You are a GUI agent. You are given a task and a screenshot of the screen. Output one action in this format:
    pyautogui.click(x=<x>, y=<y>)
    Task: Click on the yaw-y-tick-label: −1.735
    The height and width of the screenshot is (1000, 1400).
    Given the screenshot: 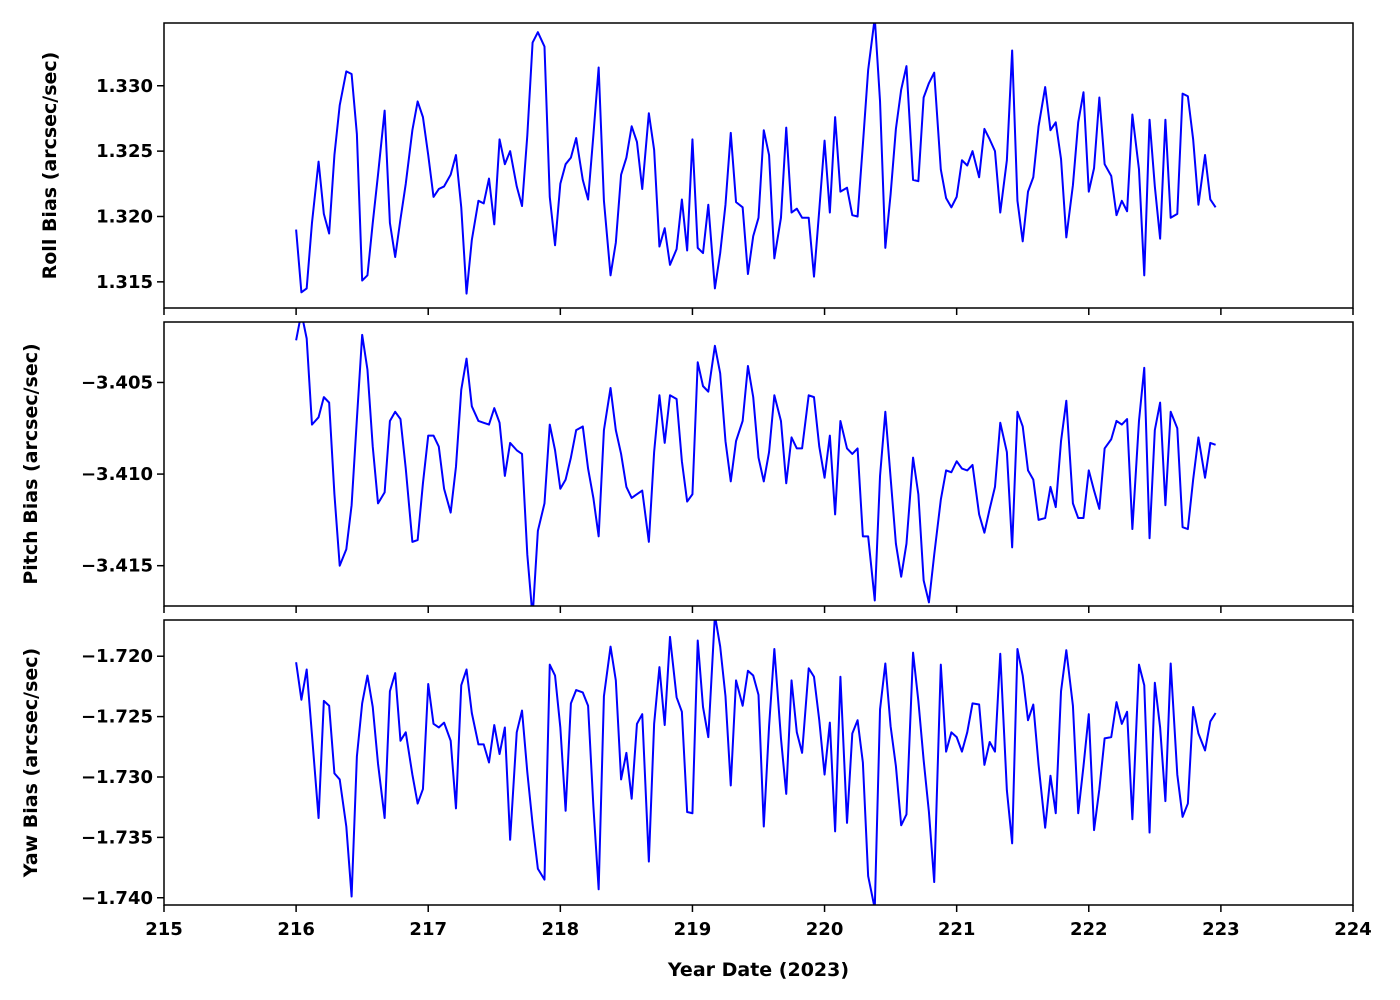 What is the action you would take?
    pyautogui.click(x=117, y=837)
    